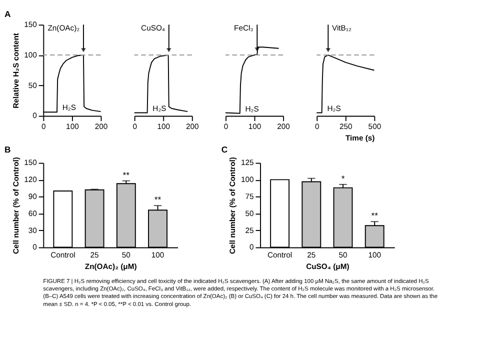  I want to click on y-tick-label: 120, so click(30, 179).